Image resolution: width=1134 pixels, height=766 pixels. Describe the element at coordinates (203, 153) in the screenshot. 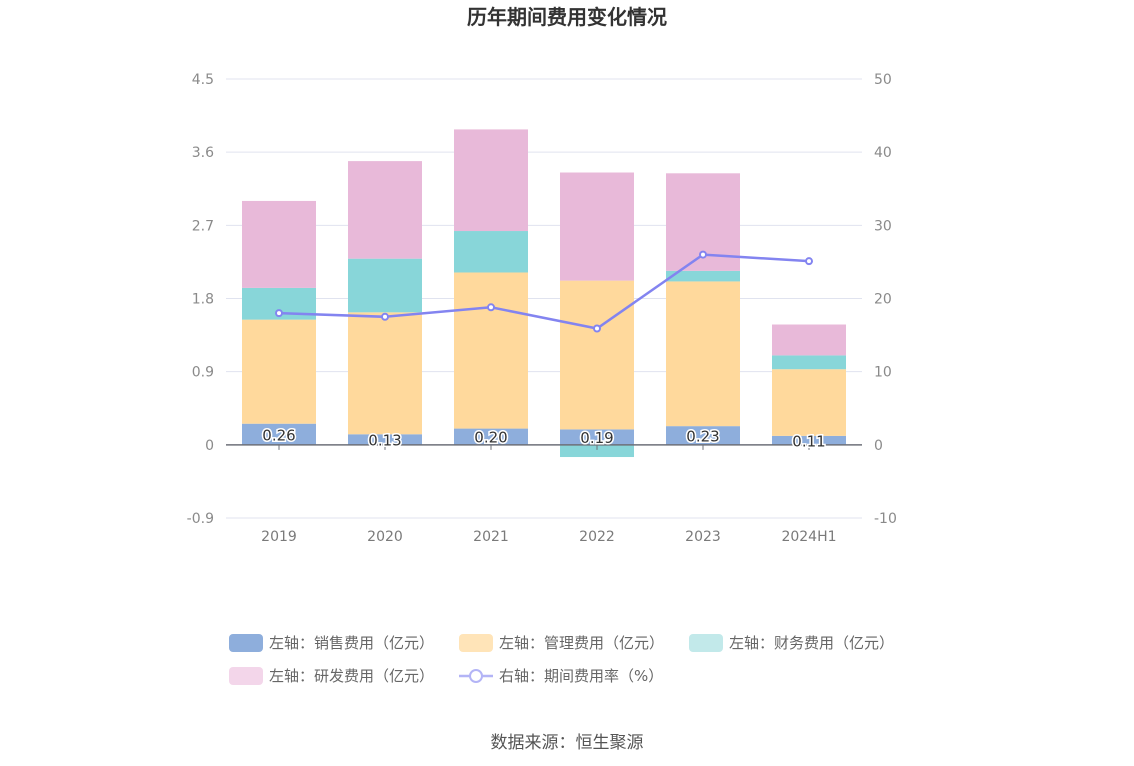

I see `left-tick-label: 3.6` at that location.